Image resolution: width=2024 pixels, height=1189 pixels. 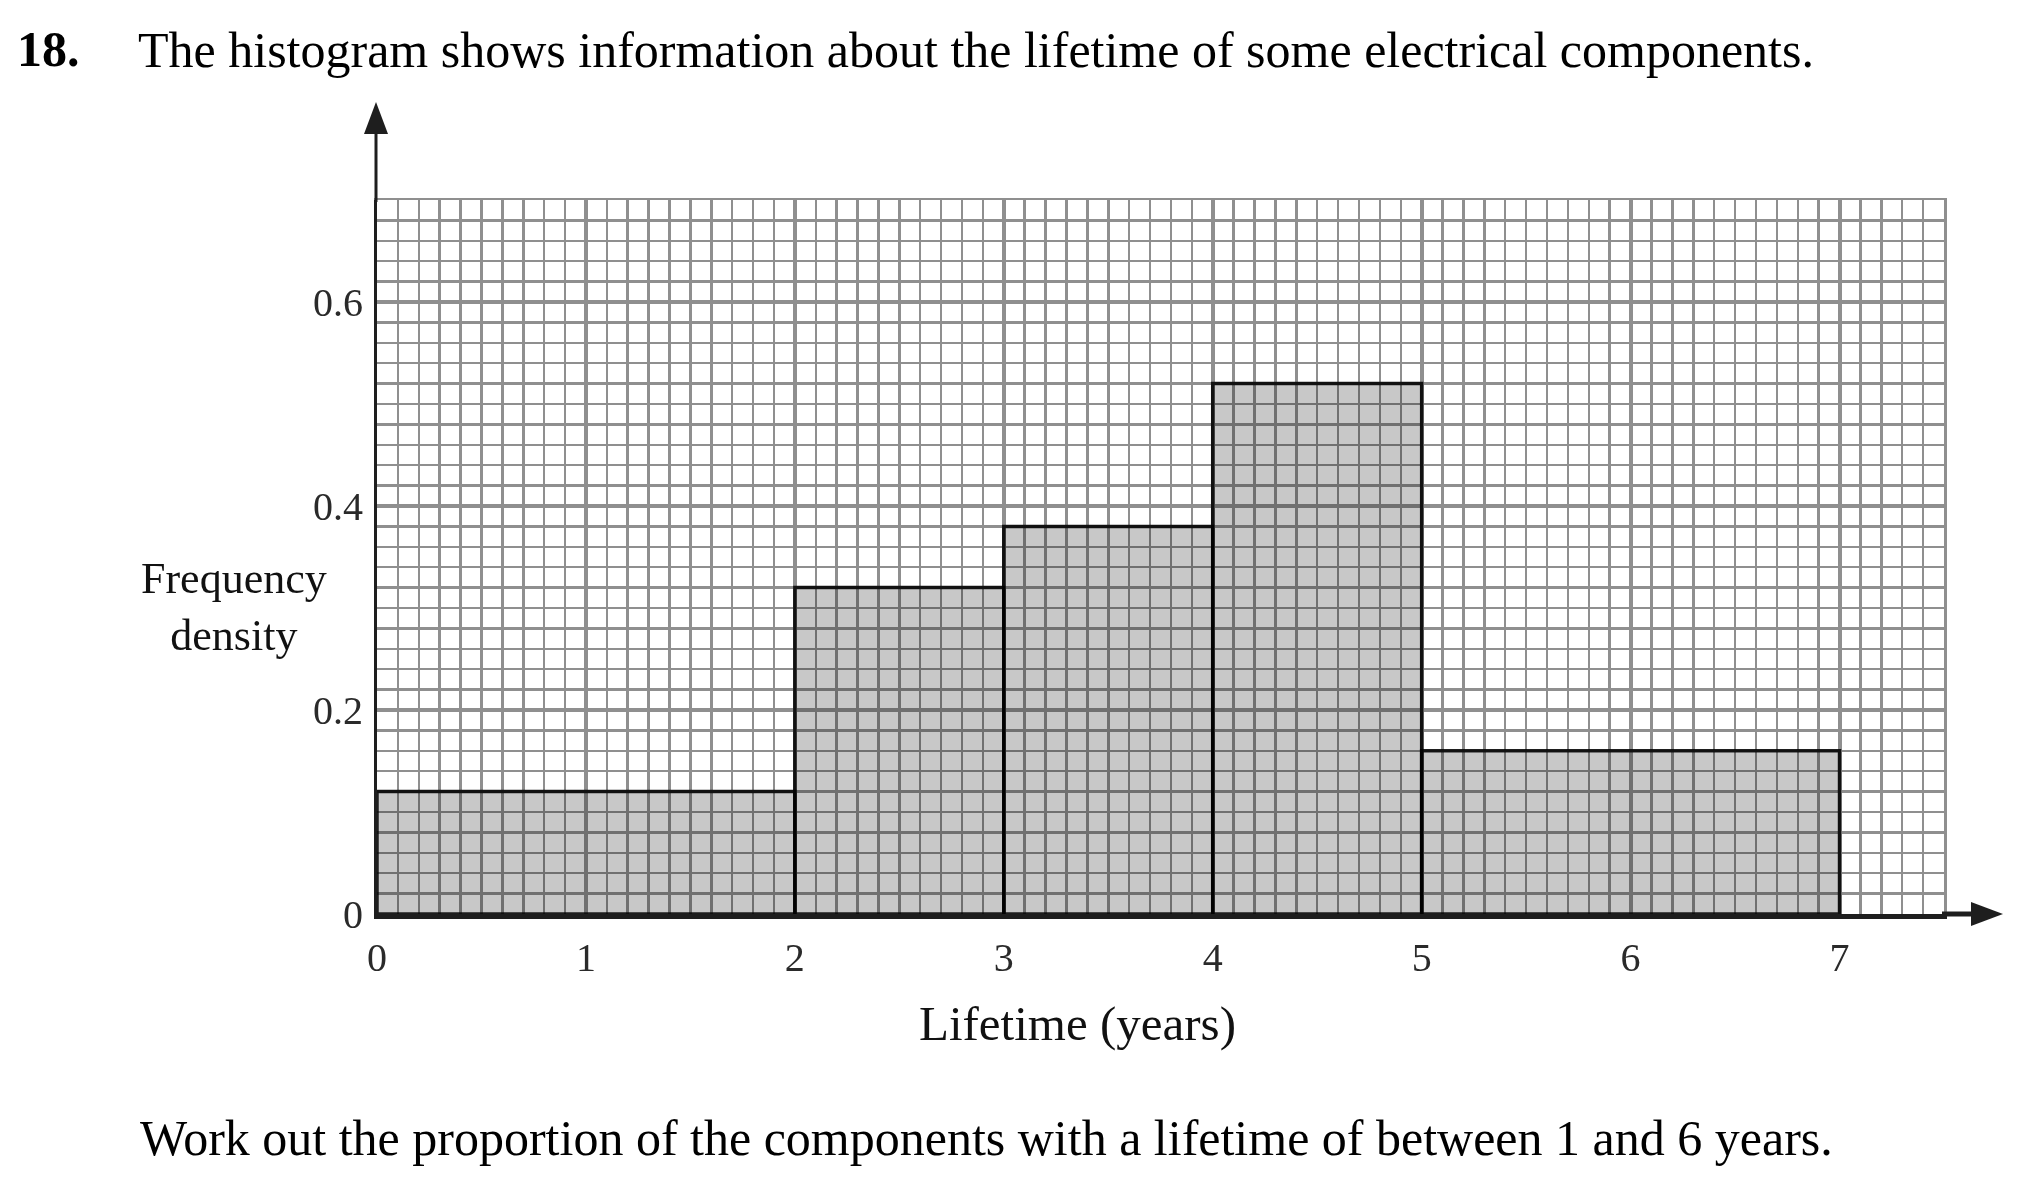 What do you see at coordinates (1839, 957) in the screenshot?
I see `x-tick-label: 7` at bounding box center [1839, 957].